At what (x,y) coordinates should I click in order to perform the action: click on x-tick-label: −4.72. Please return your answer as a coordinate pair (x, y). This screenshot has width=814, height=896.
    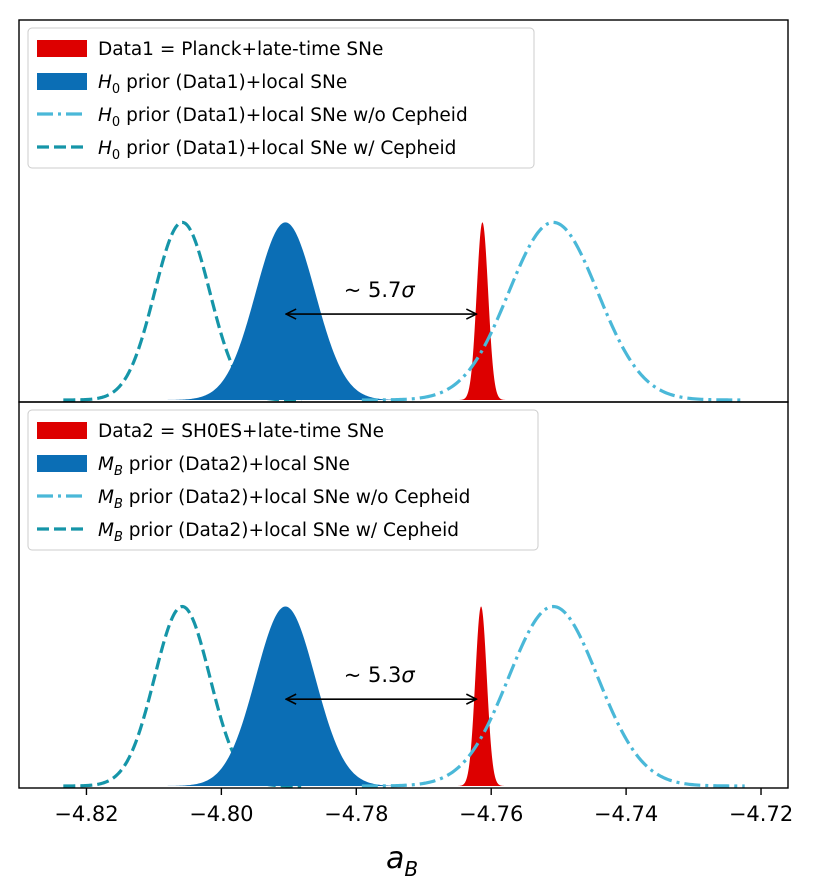
    Looking at the image, I should click on (761, 814).